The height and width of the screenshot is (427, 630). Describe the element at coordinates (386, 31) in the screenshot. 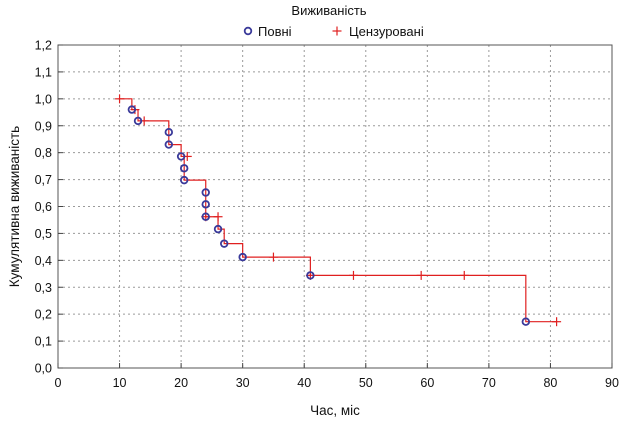

I see `legend-label-censored: Цензуровані` at that location.